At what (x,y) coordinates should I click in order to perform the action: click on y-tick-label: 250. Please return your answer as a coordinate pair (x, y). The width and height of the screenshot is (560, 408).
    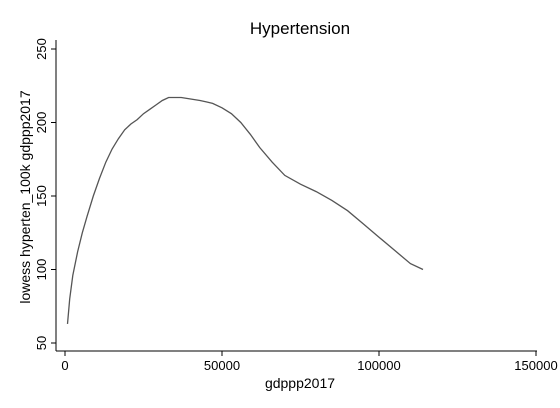
    Looking at the image, I should click on (41, 49).